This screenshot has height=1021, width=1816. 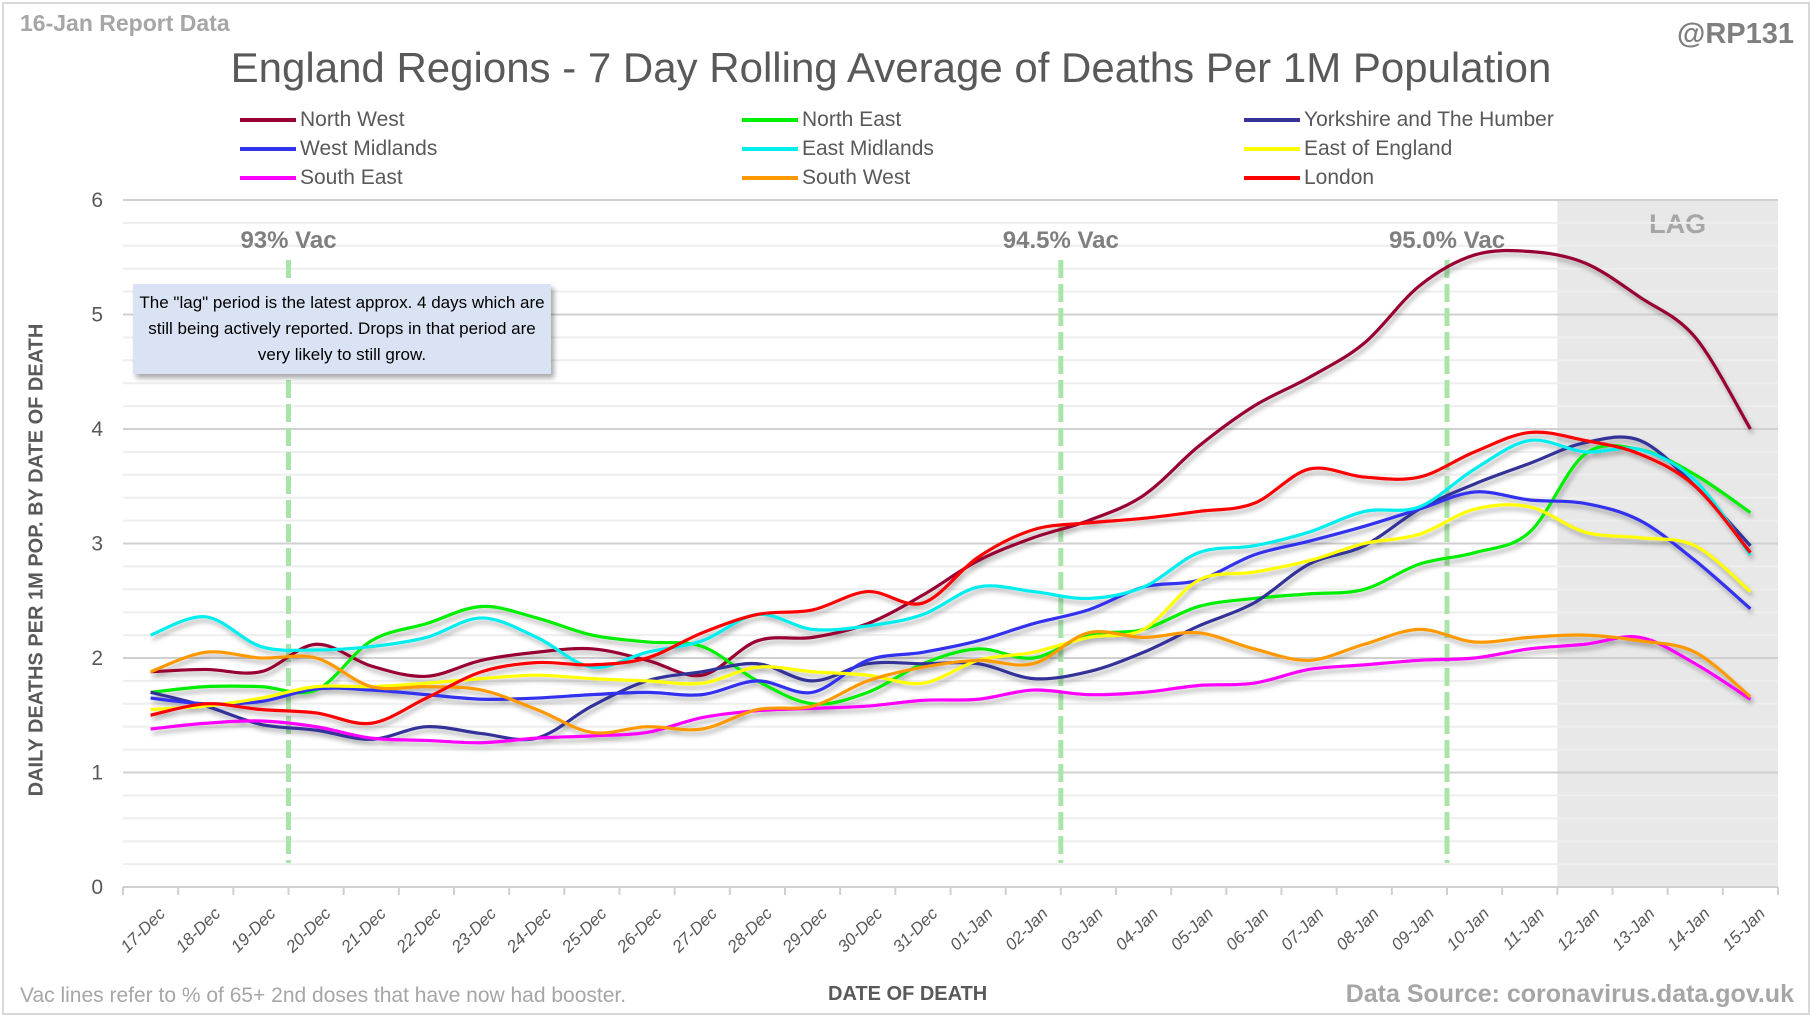 I want to click on series-line-south-east, so click(x=951, y=690).